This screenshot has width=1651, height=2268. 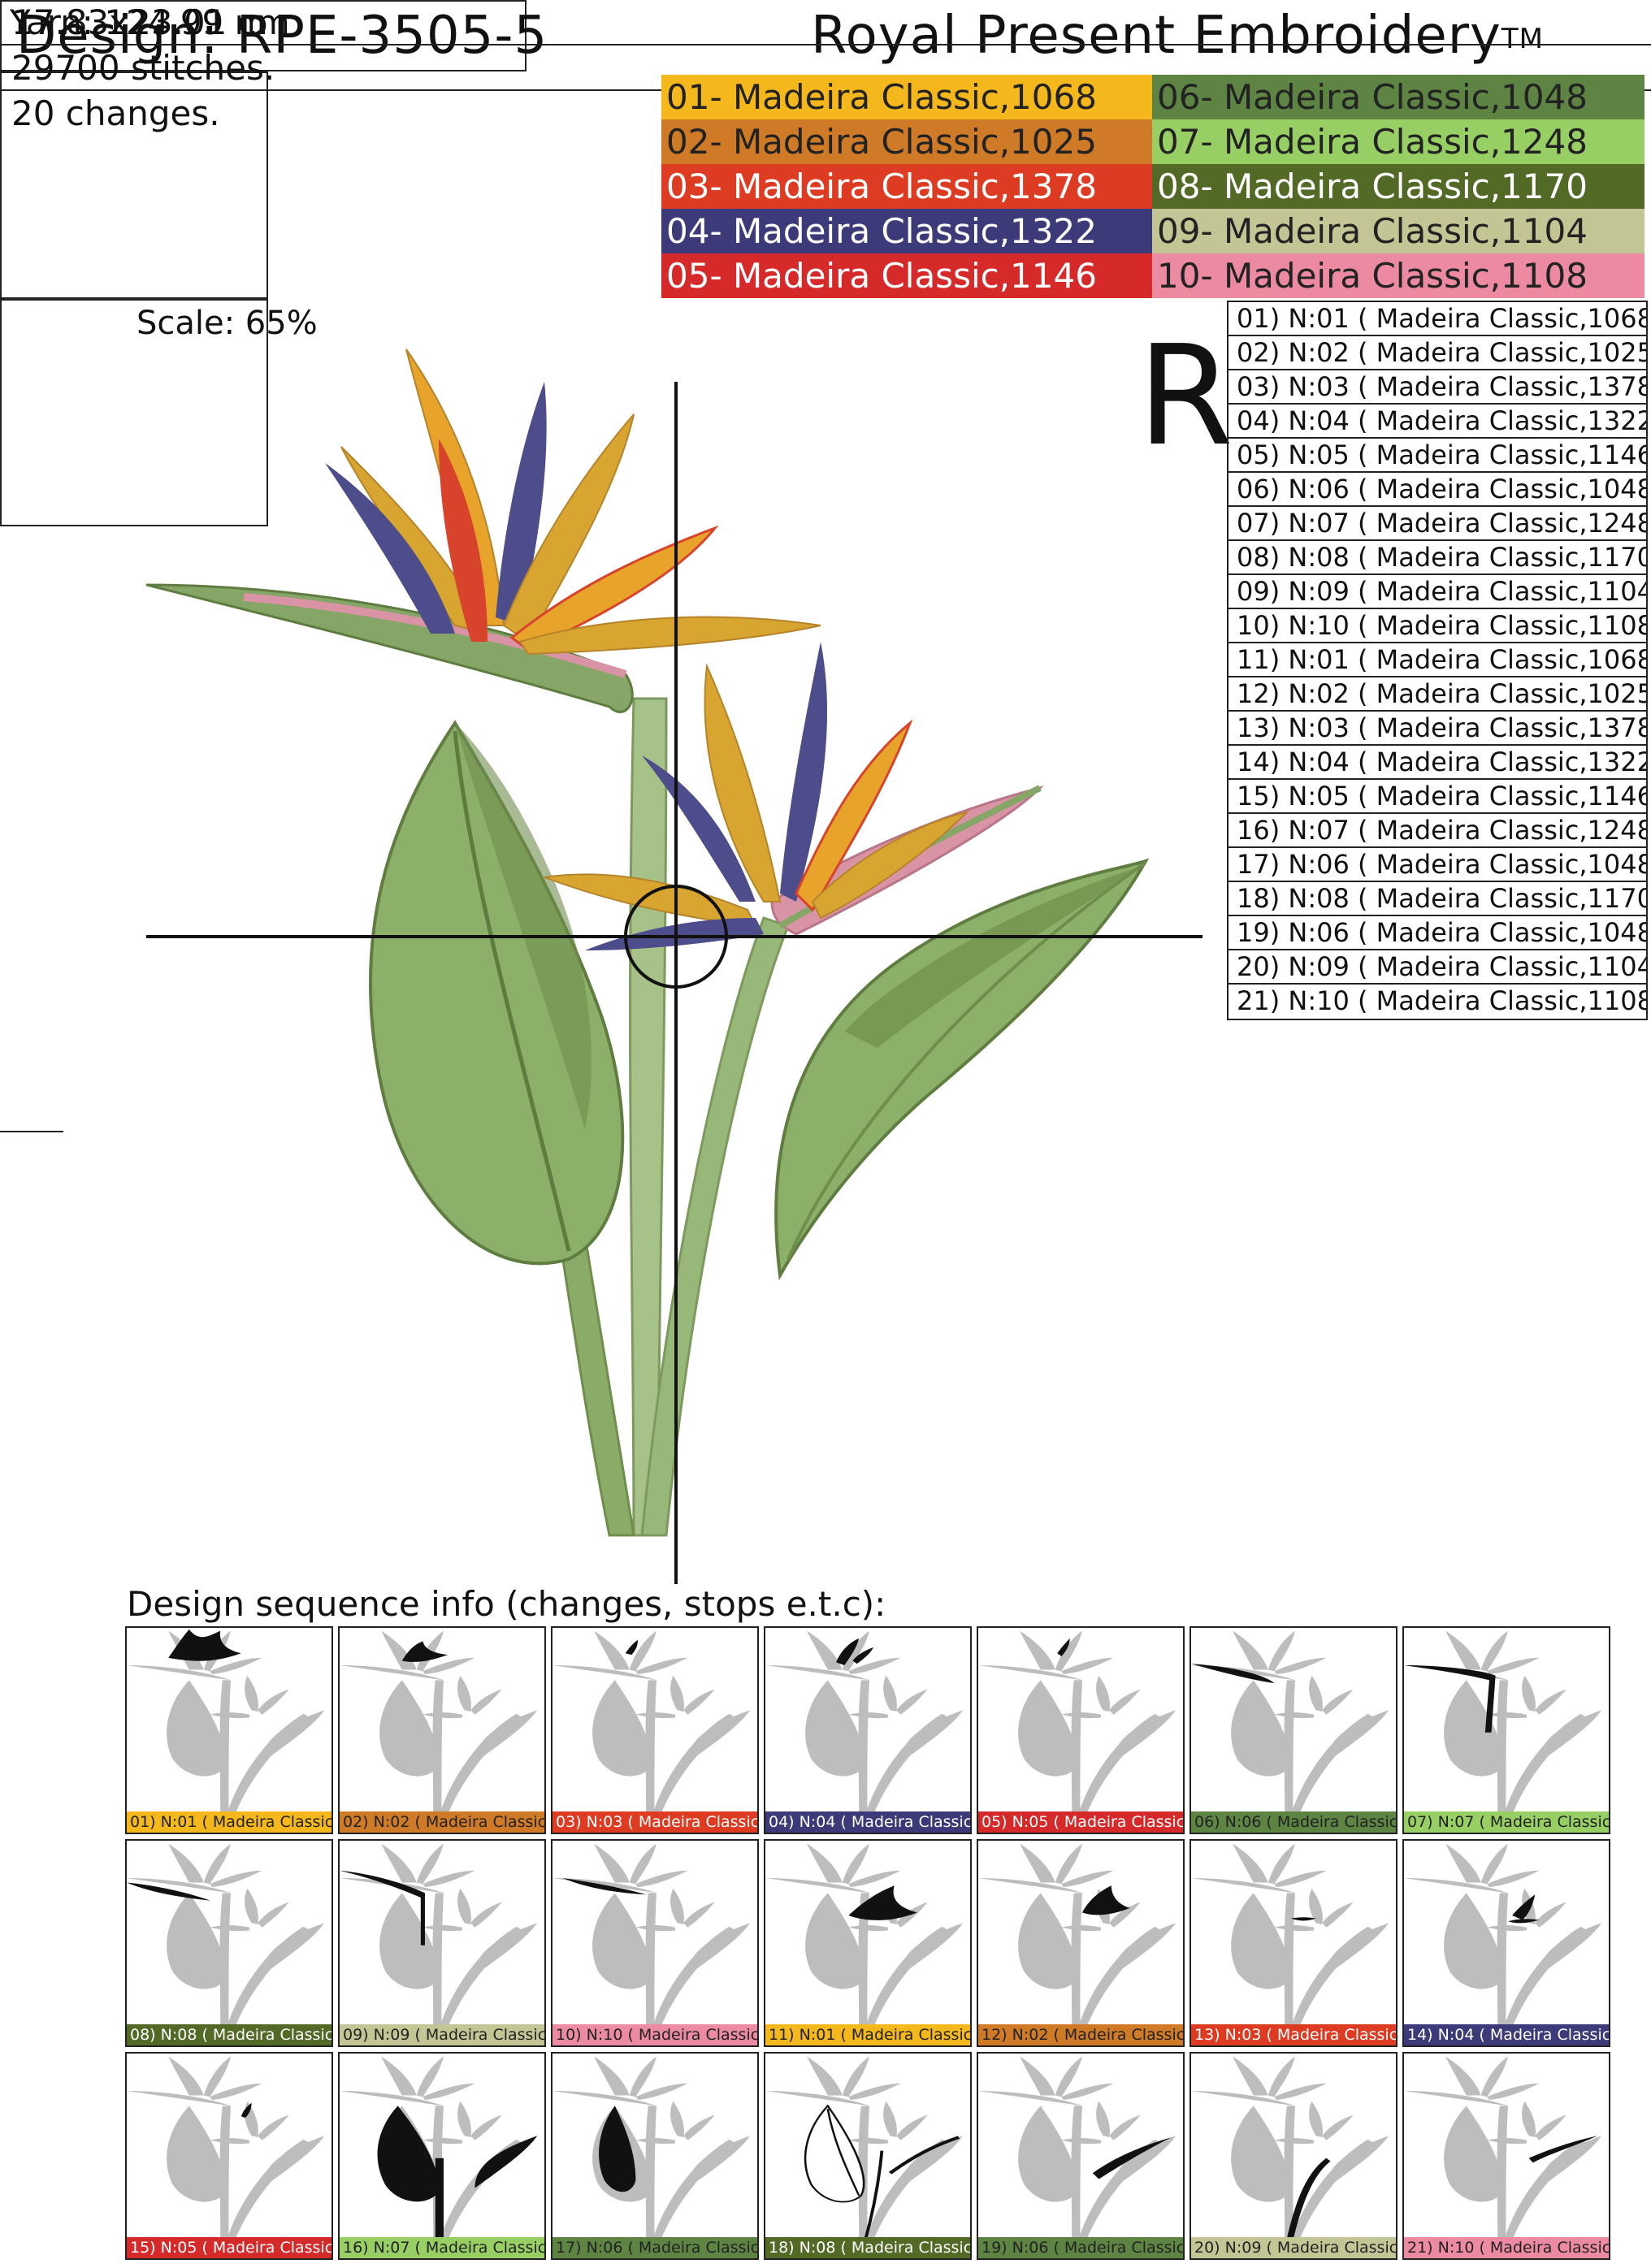 What do you see at coordinates (962, 1069) in the screenshot?
I see `right-leaf` at bounding box center [962, 1069].